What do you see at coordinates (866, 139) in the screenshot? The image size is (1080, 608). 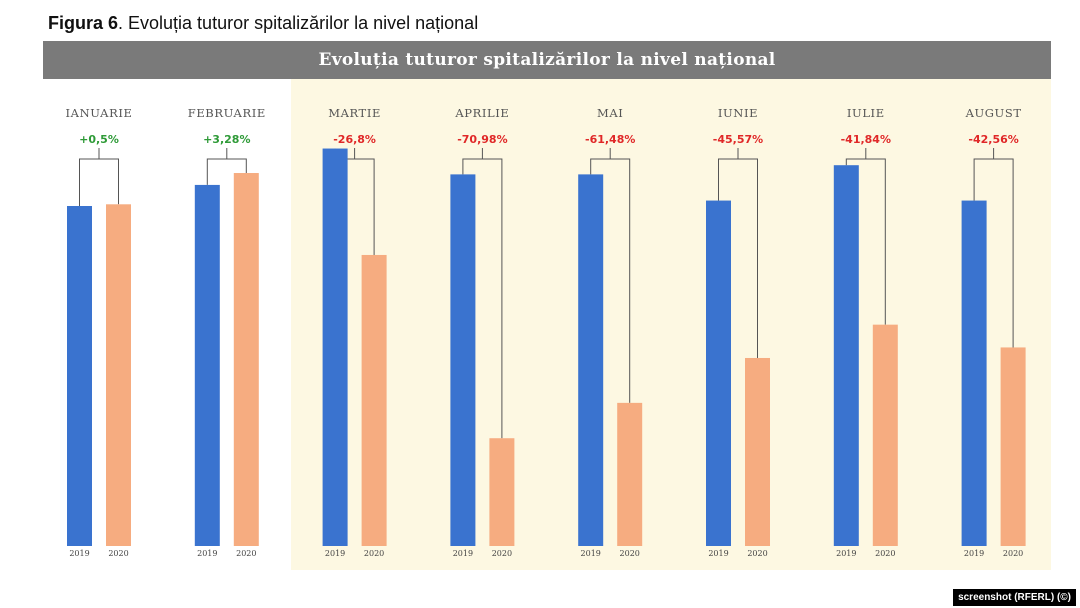 I see `change-label: -41,84%` at bounding box center [866, 139].